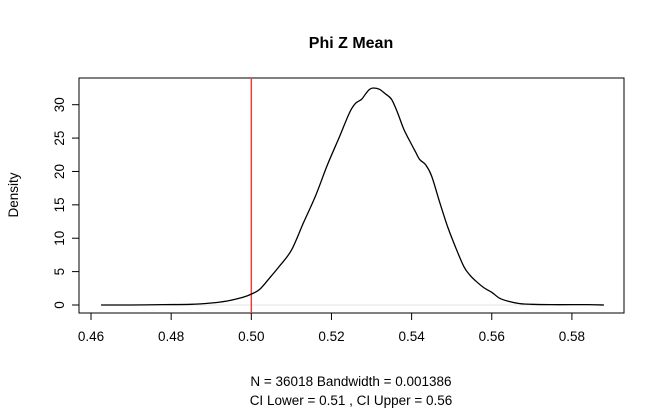  I want to click on y-axis-label: Density, so click(13, 194).